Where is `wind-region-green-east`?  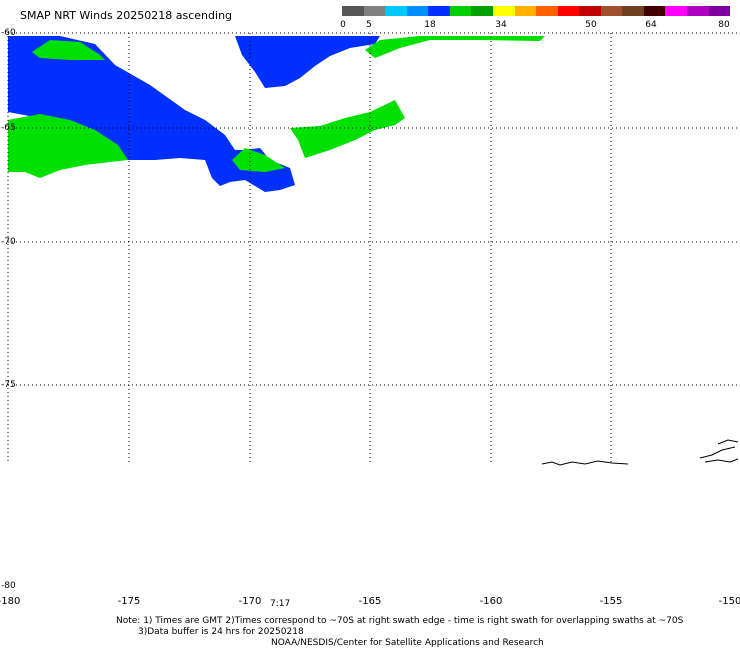 wind-region-green-east is located at coordinates (347, 129).